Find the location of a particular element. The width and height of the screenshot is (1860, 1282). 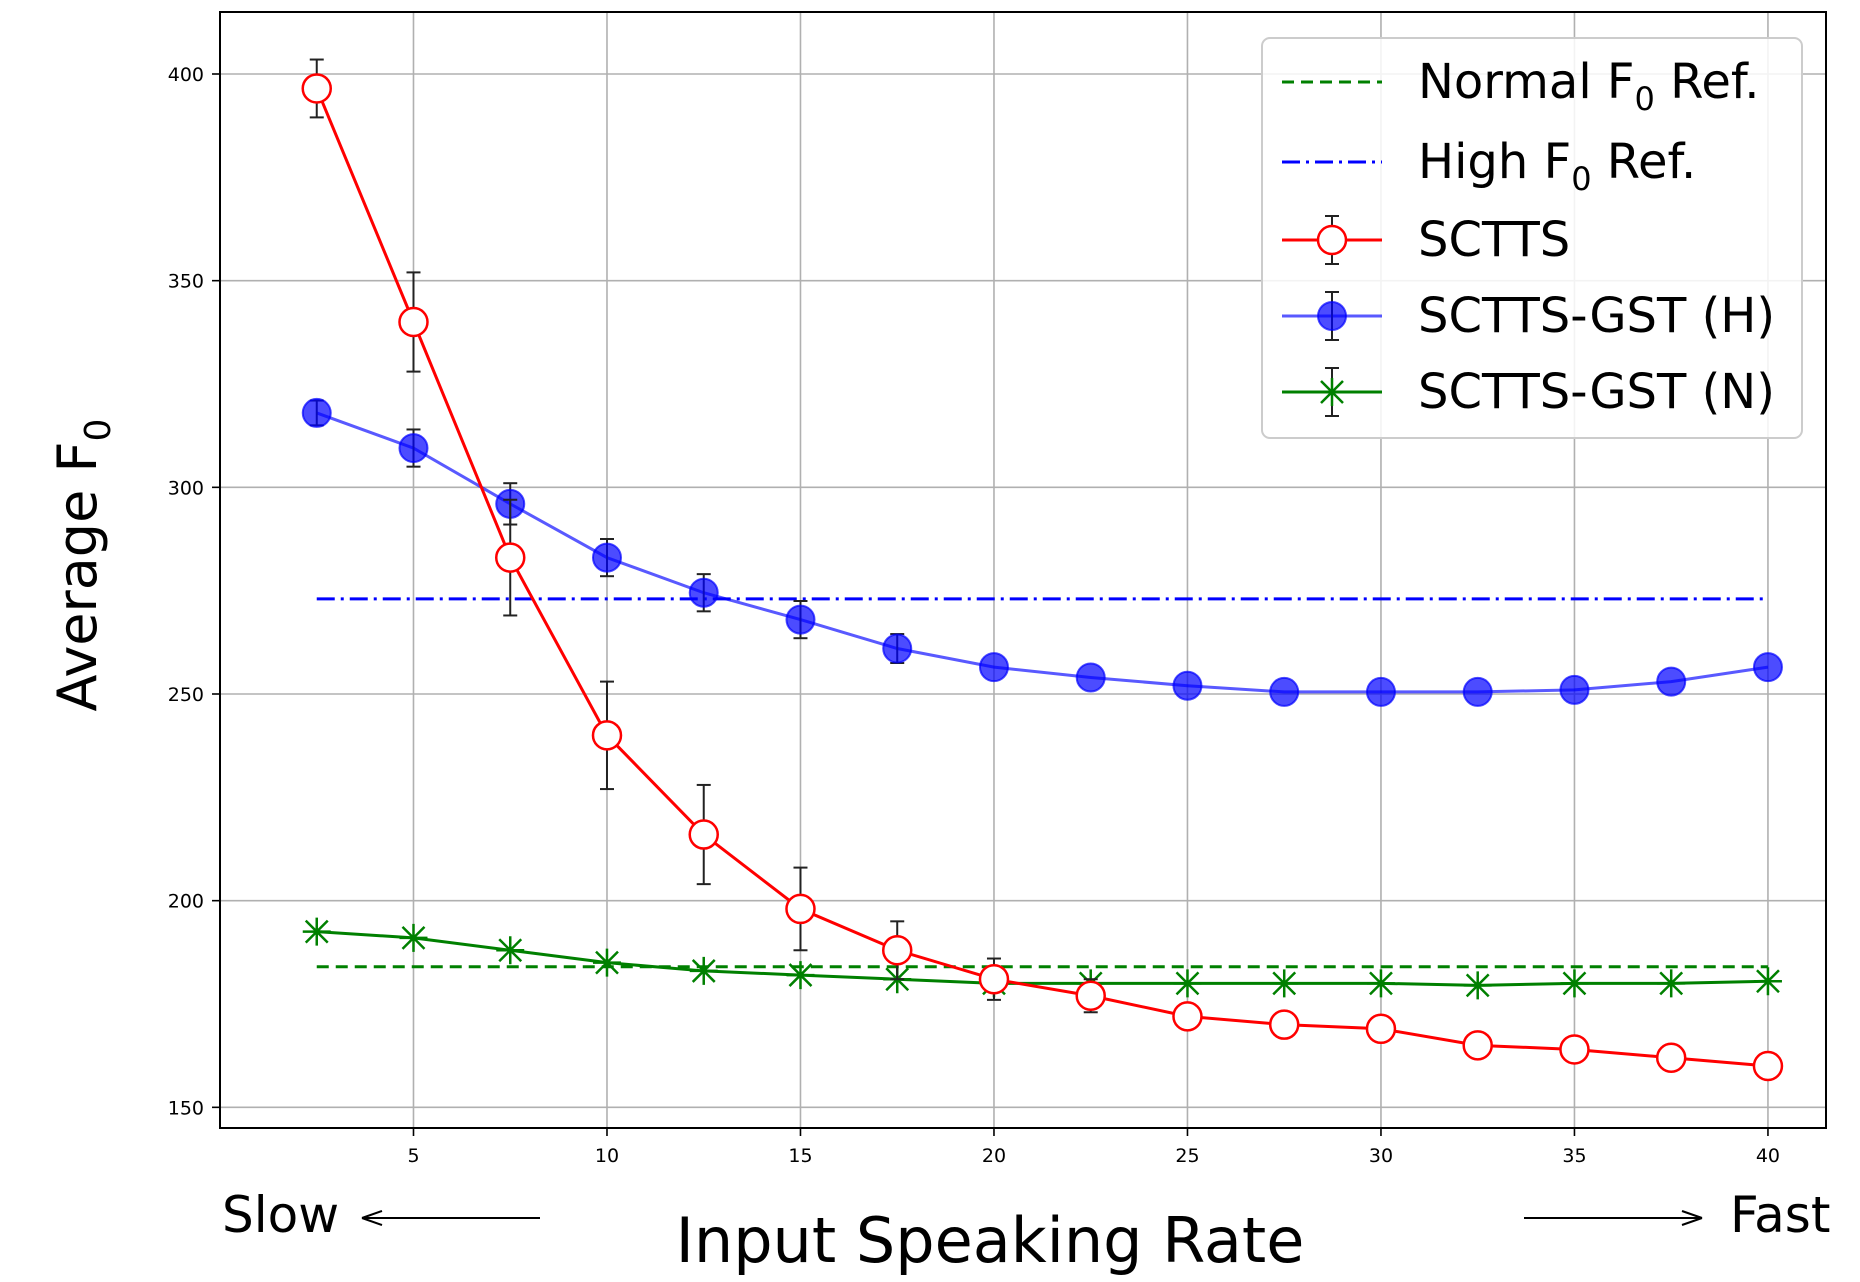

x-axis-label: Input Speaking Rate is located at coordinates (990, 1240).